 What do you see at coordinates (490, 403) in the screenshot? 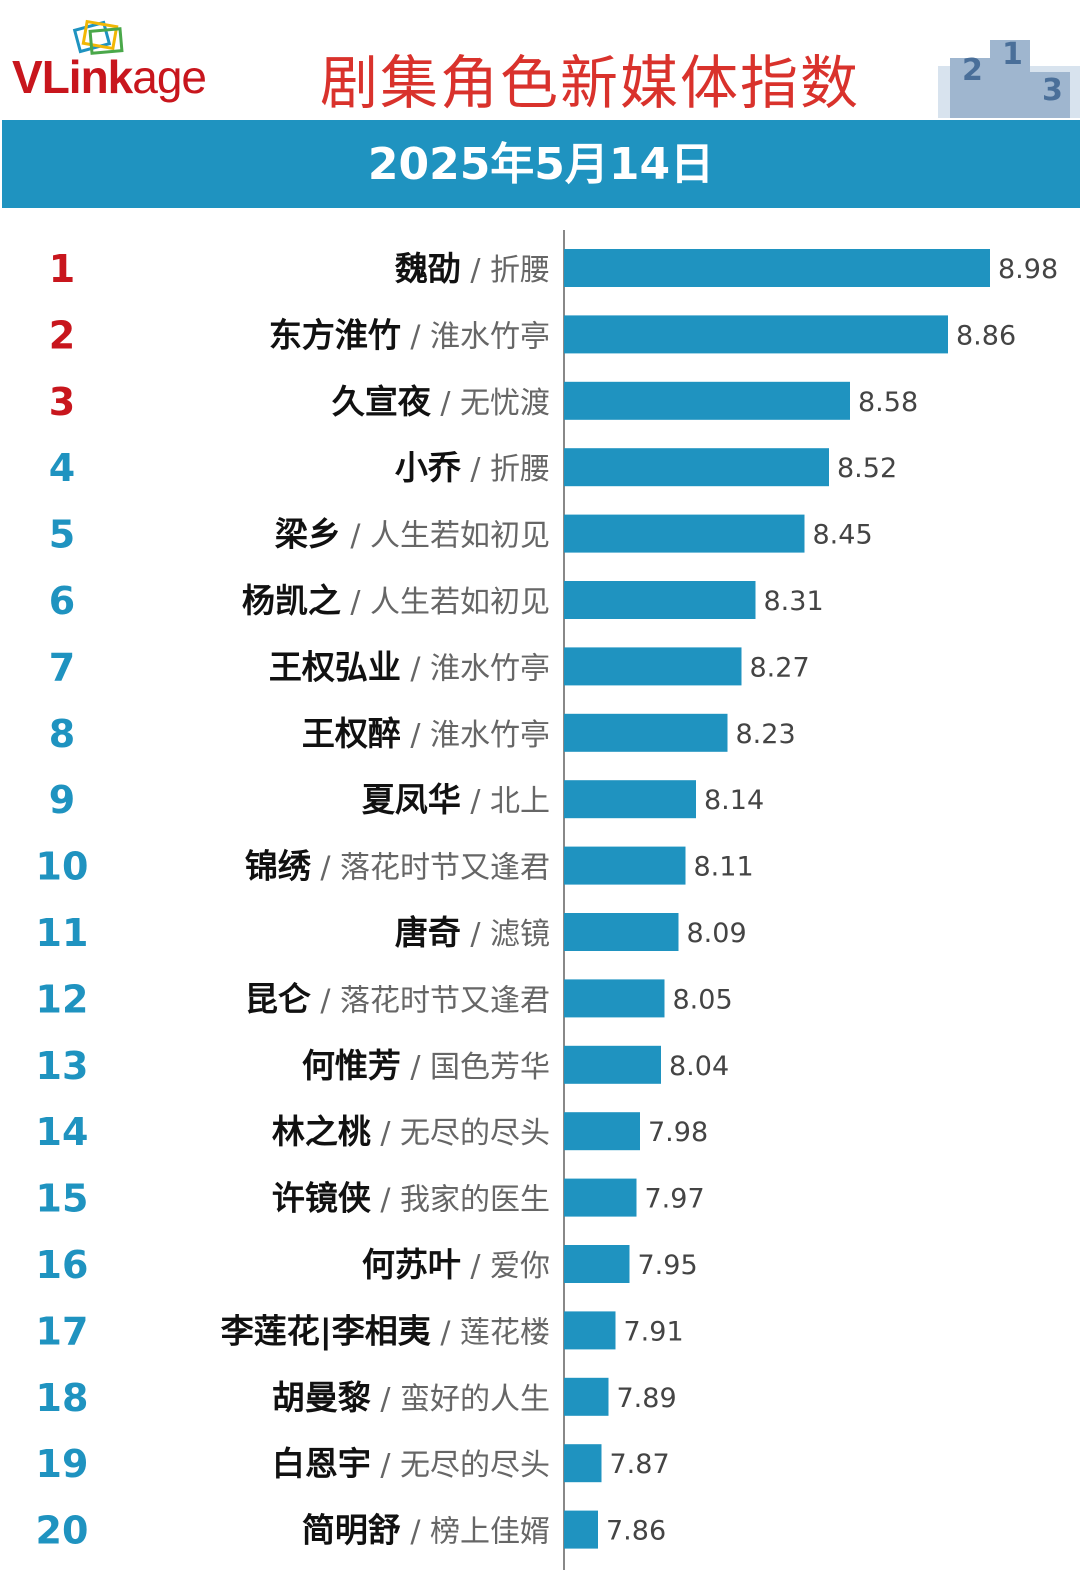
I see `show-title: / 无忧渡` at bounding box center [490, 403].